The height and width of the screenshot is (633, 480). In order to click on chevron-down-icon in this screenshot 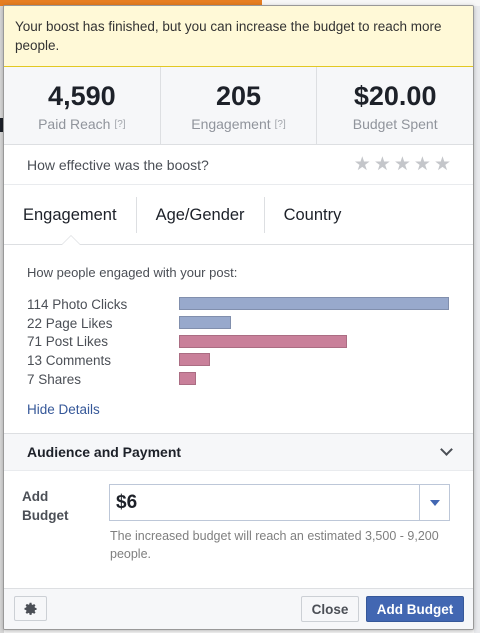, I will do `click(446, 449)`.